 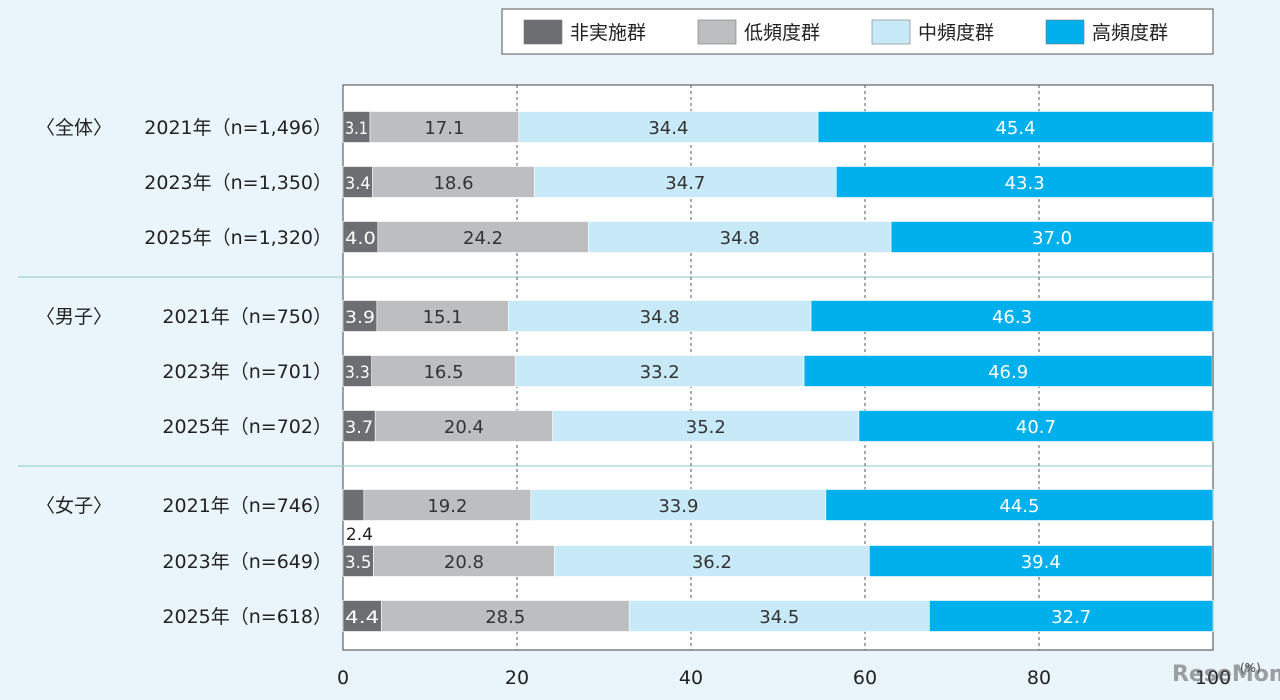 I want to click on data-label: 34.4, so click(x=668, y=128).